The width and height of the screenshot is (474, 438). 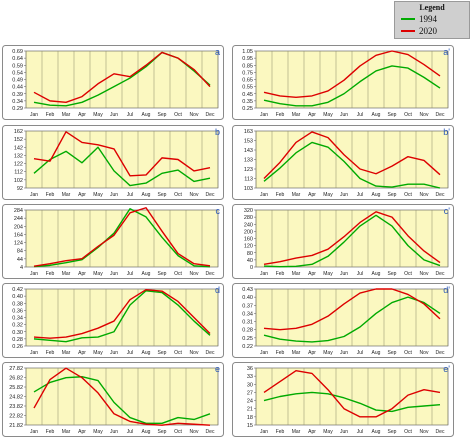 What do you see at coordinates (247, 66) in the screenshot?
I see `y-tick-label: 0.85` at bounding box center [247, 66].